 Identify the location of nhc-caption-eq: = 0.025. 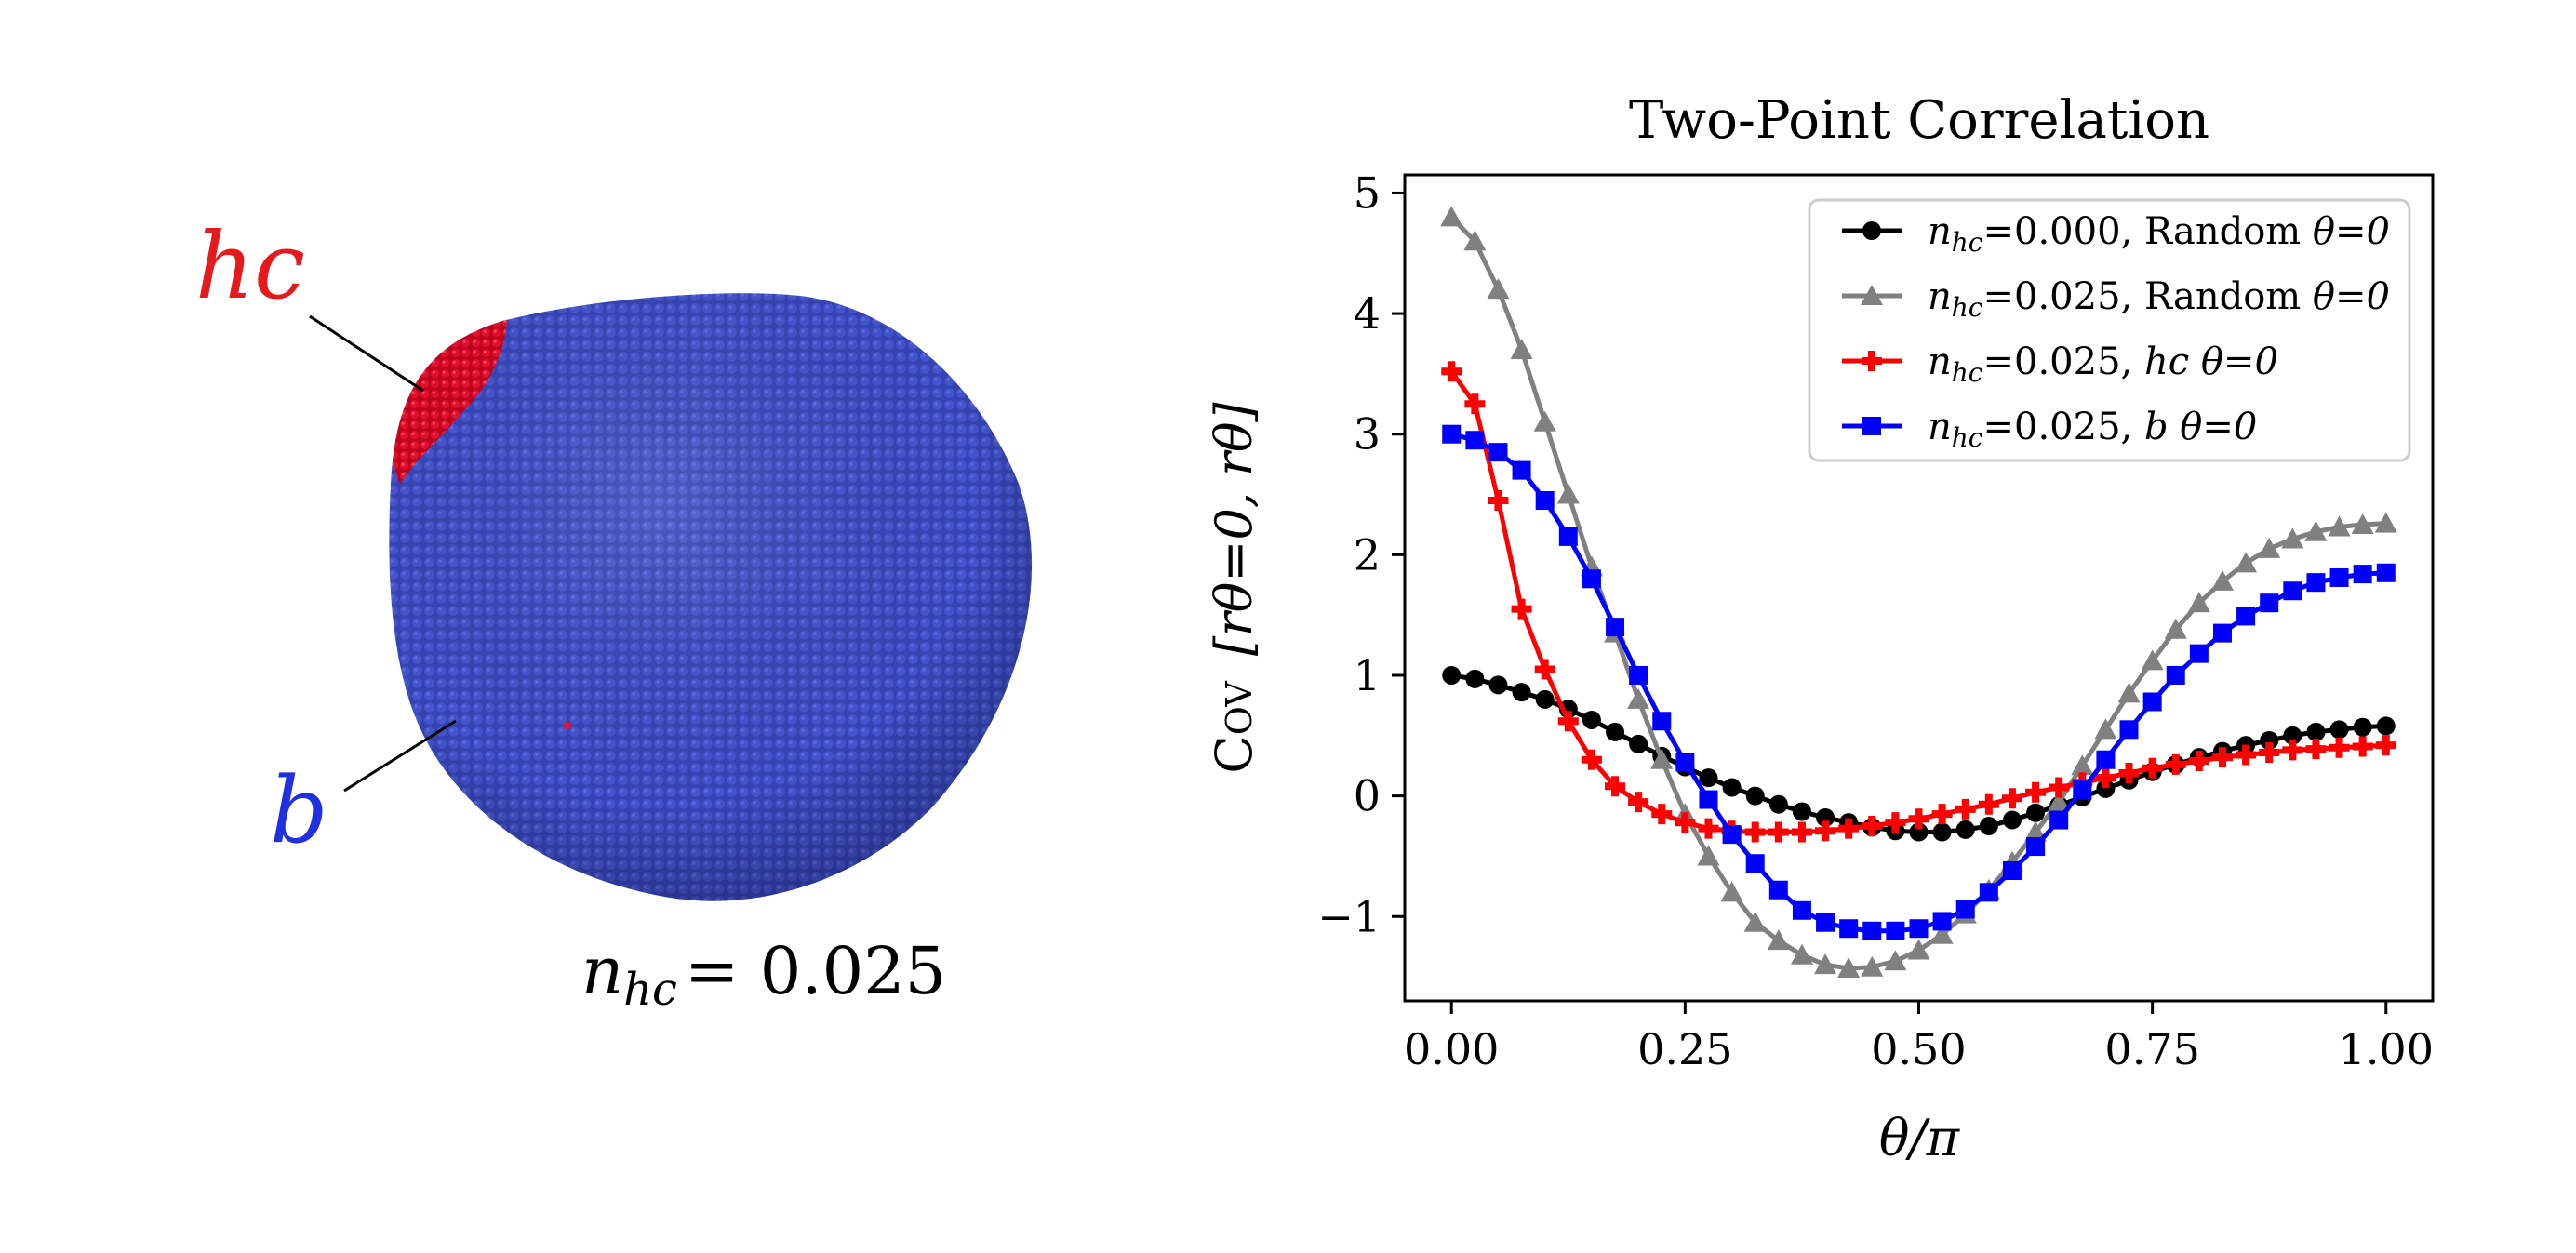
(815, 971).